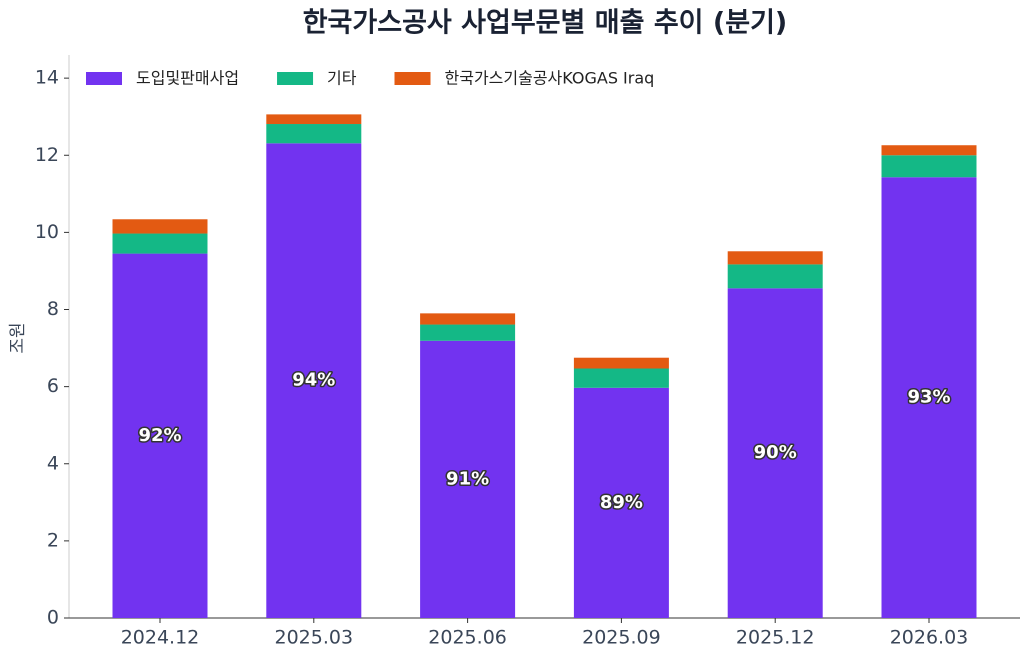 This screenshot has width=1030, height=660. Describe the element at coordinates (160, 638) in the screenshot. I see `x-tick-label: 2024.12` at that location.